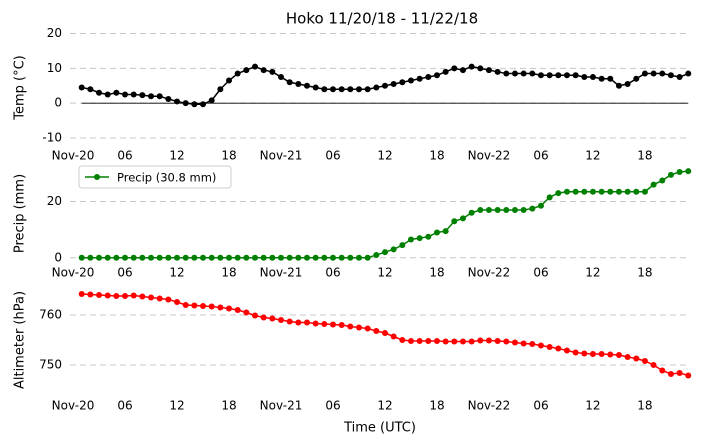  Describe the element at coordinates (384, 406) in the screenshot. I see `x-tick-label: 12` at that location.